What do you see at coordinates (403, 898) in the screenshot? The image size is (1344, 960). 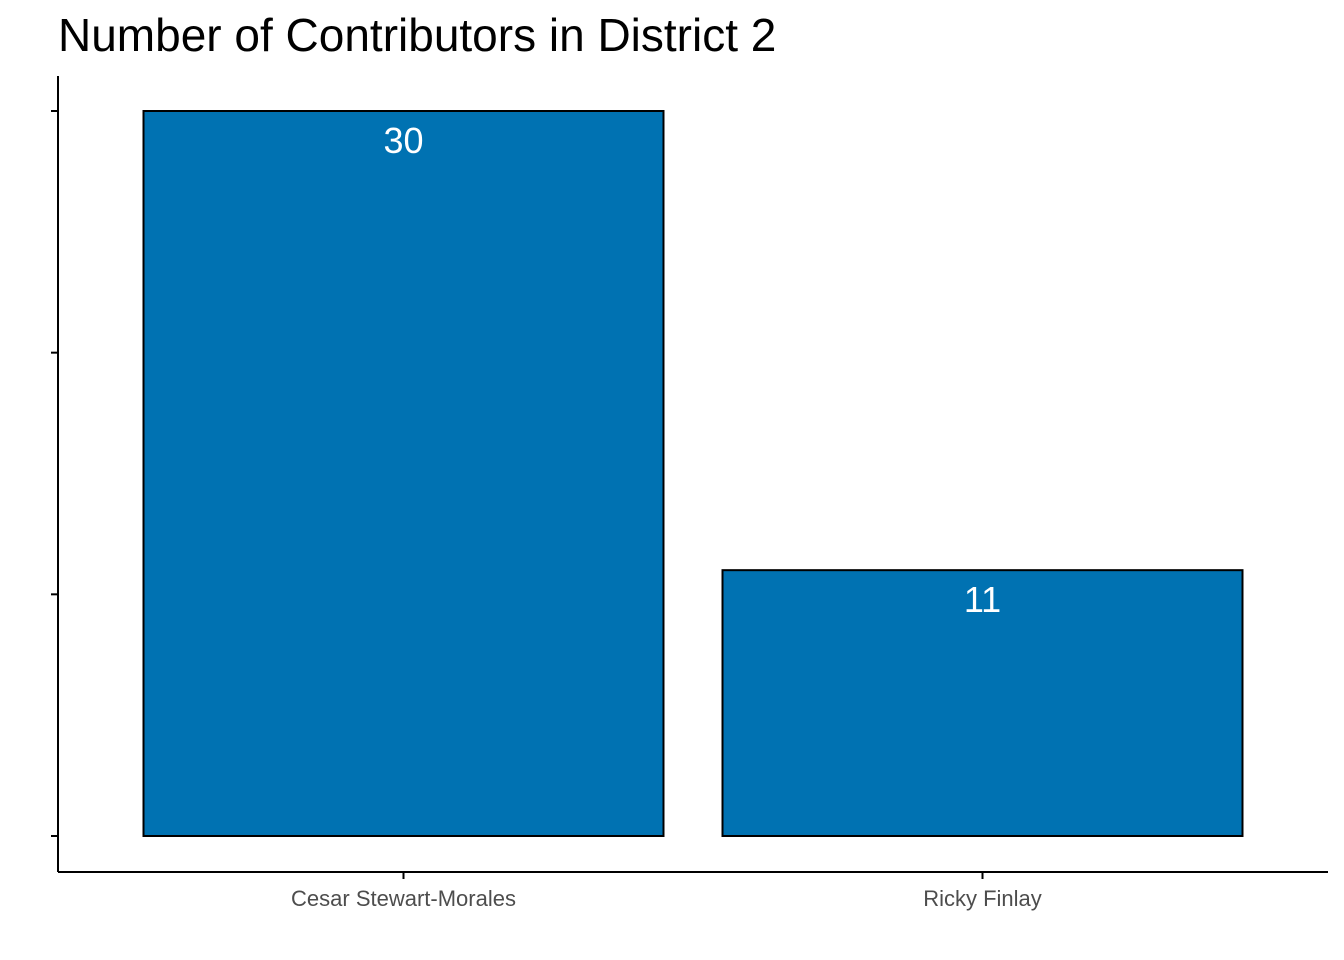 I see `x-tick-label-0: Cesar Stewart-Morales` at bounding box center [403, 898].